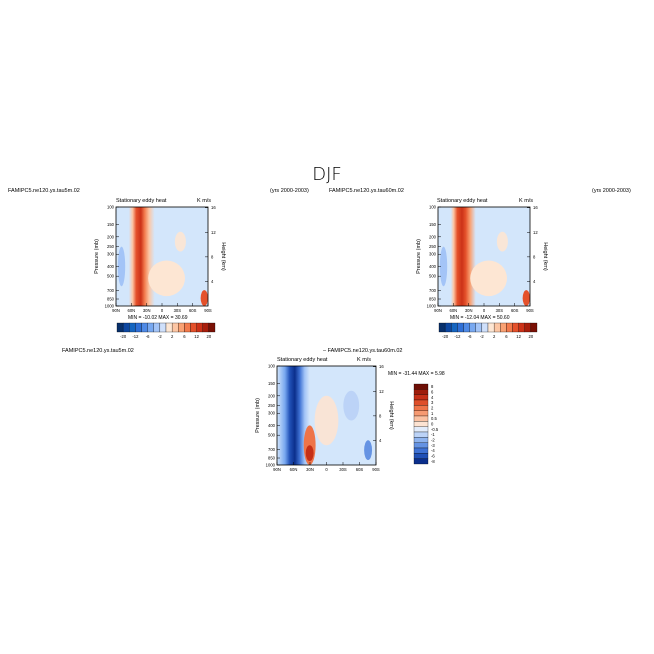 The width and height of the screenshot is (654, 654). I want to click on colorbar-label: -0.5, so click(435, 429).